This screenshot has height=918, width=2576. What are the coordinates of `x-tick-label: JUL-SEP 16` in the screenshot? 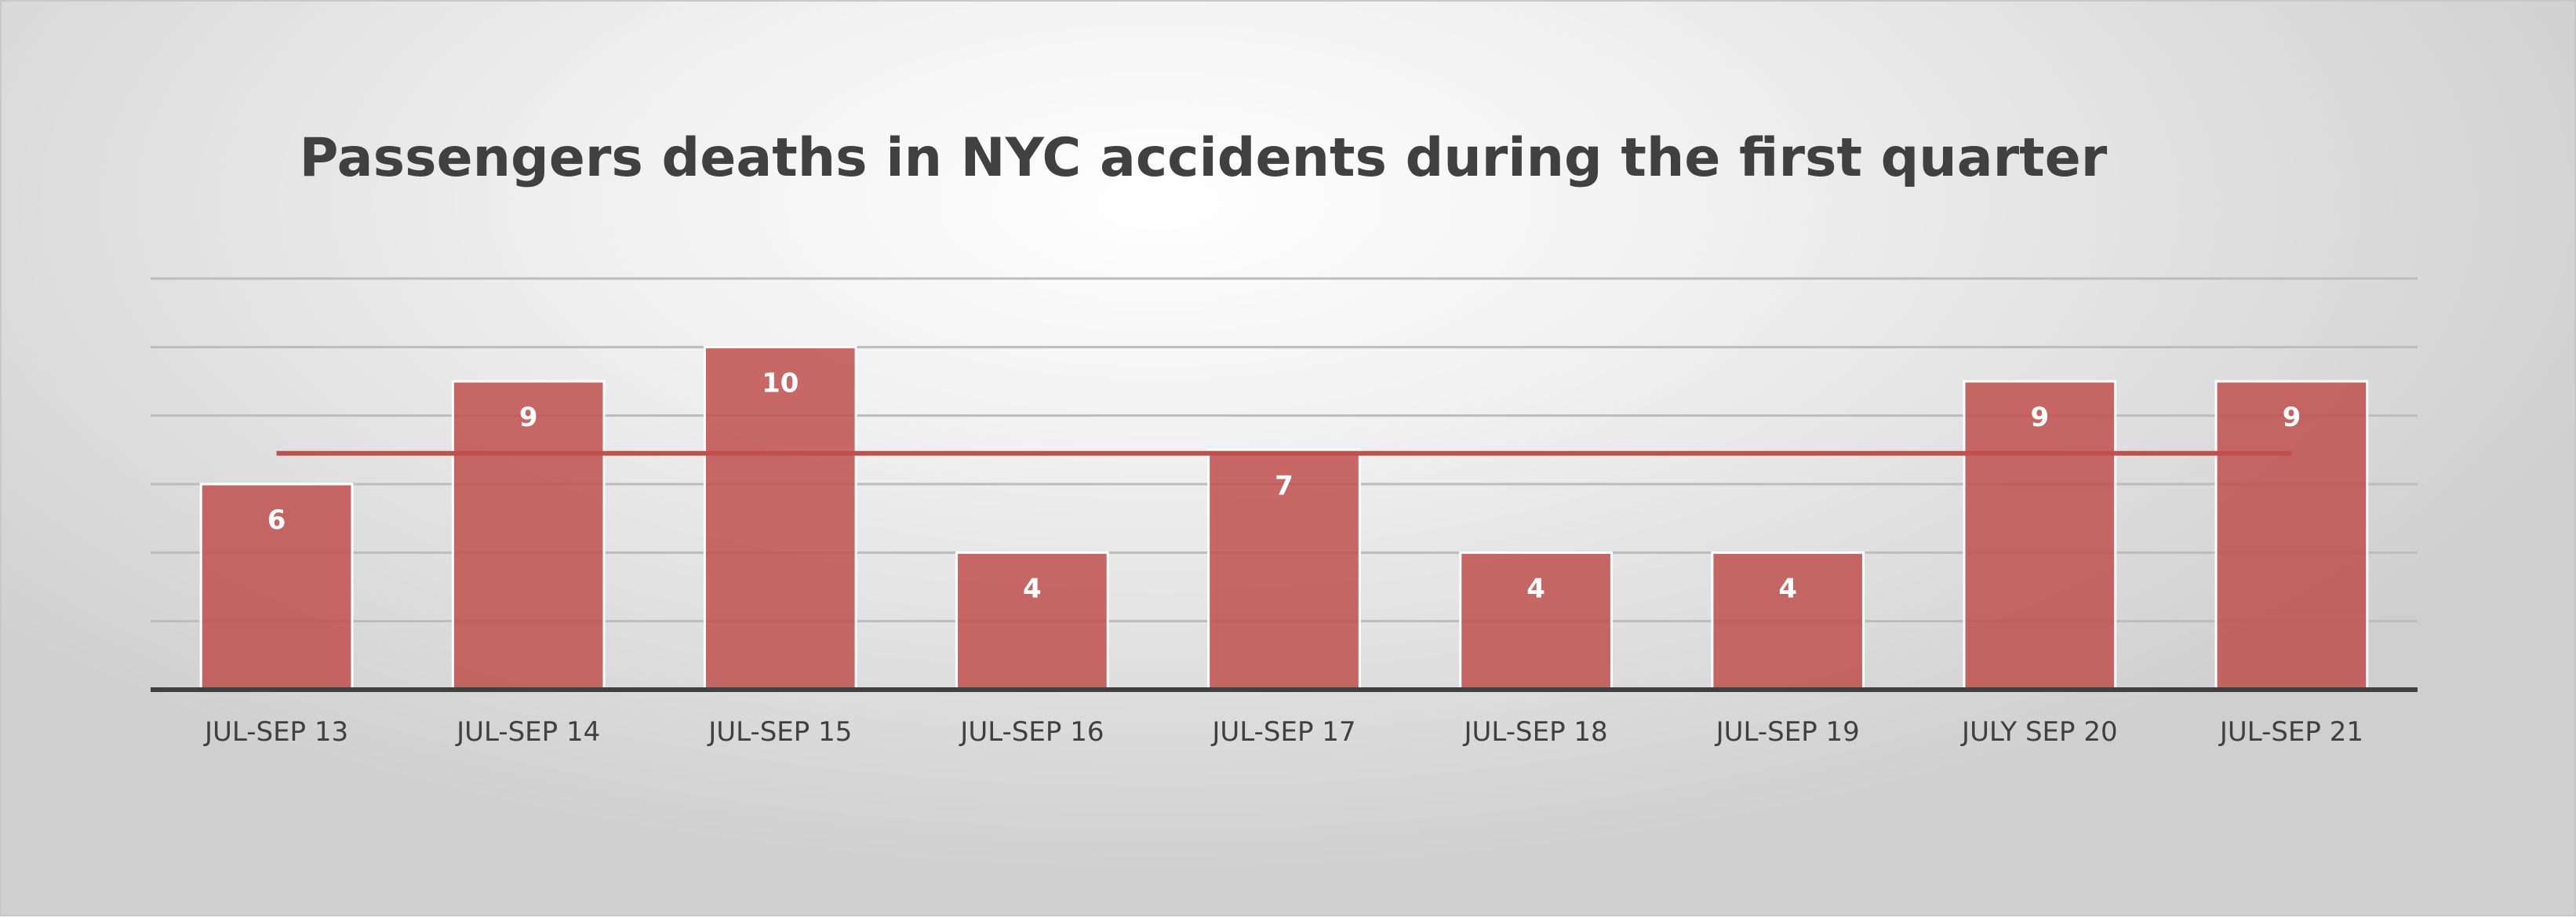 It's located at (1031, 732).